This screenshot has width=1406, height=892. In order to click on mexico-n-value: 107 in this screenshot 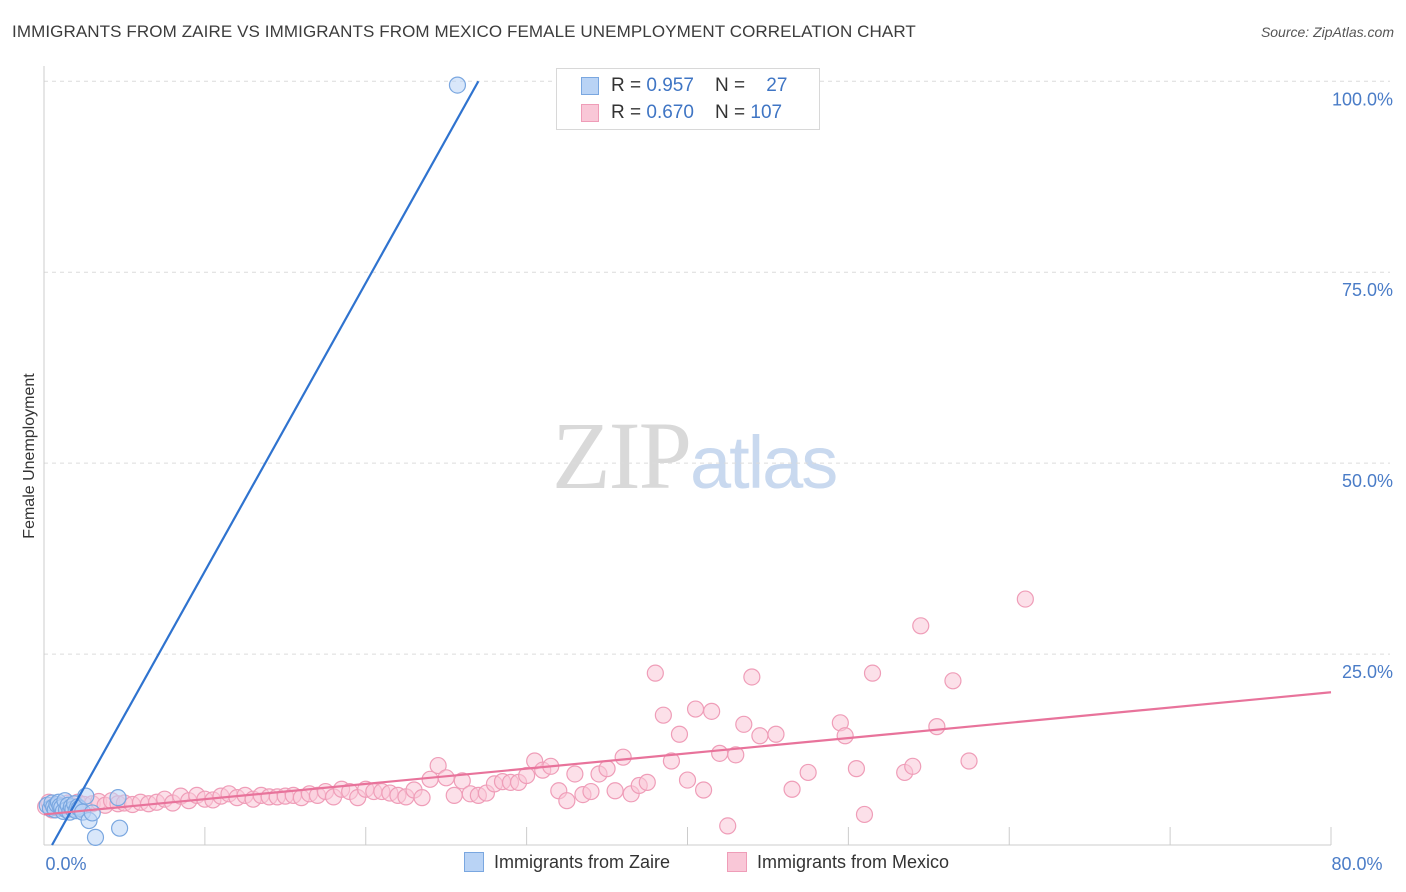, I will do `click(766, 112)`.